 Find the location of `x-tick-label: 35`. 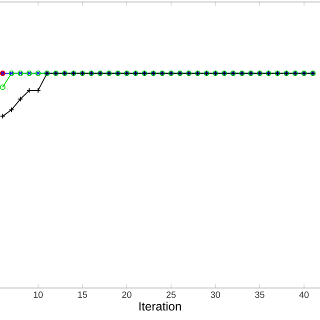

x-tick-label: 35 is located at coordinates (259, 295).